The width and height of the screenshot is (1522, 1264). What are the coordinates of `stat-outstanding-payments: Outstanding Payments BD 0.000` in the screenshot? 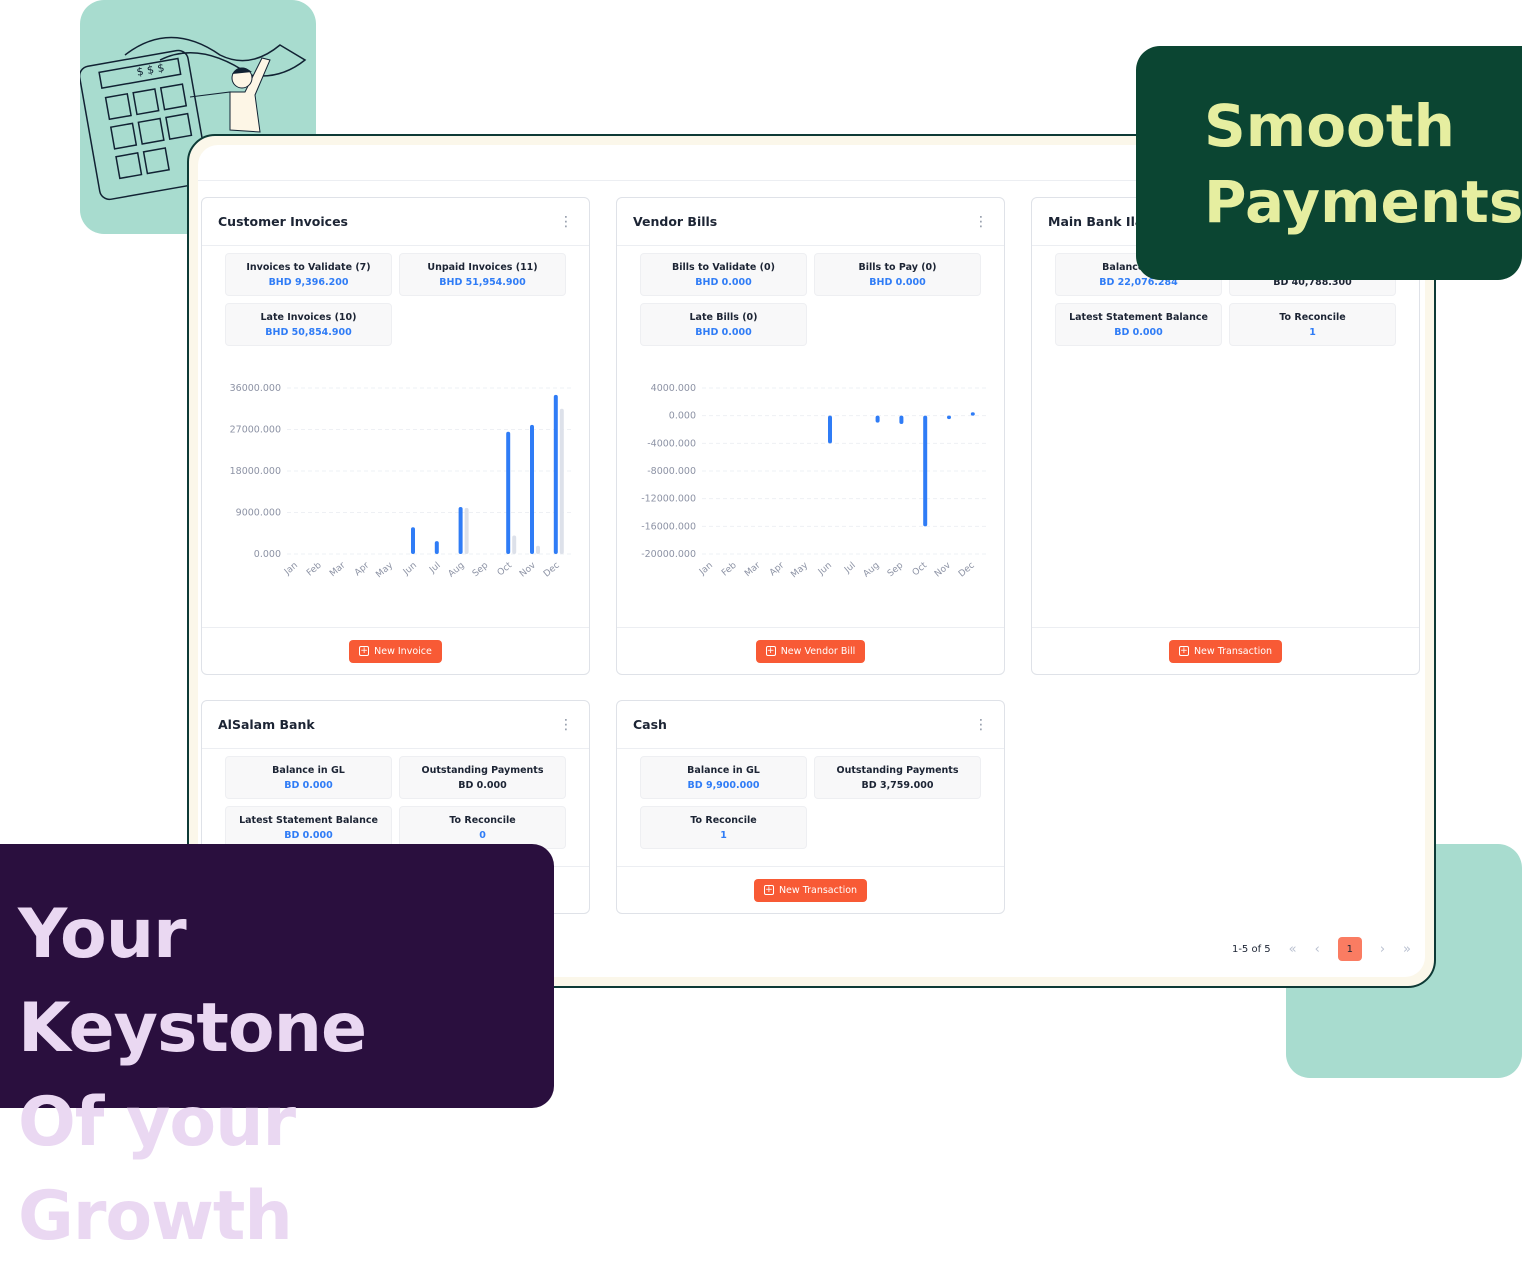 It's located at (482, 777).